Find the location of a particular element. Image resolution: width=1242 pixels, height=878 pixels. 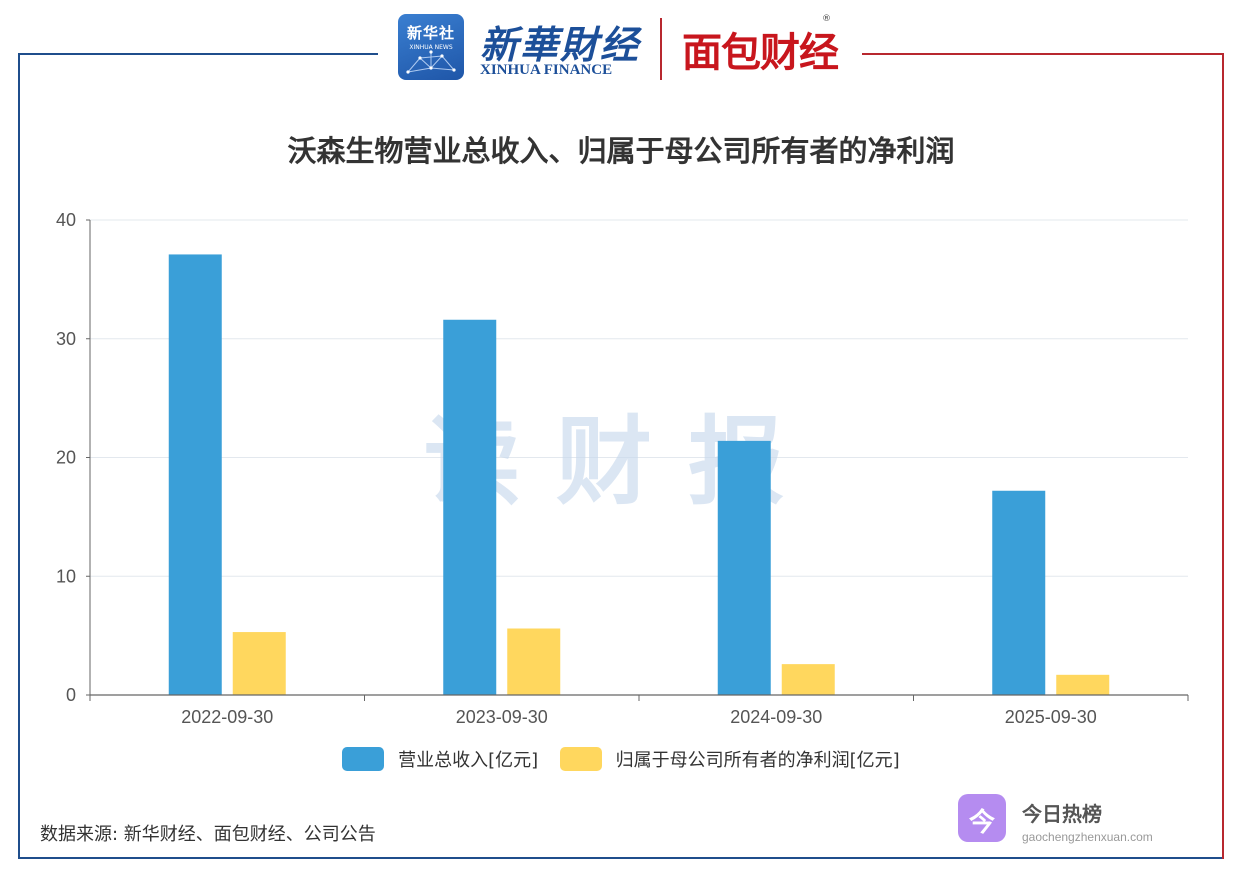

data-source-note: 数据来源: 新华财经、面包财经、公司公告 is located at coordinates (208, 834).